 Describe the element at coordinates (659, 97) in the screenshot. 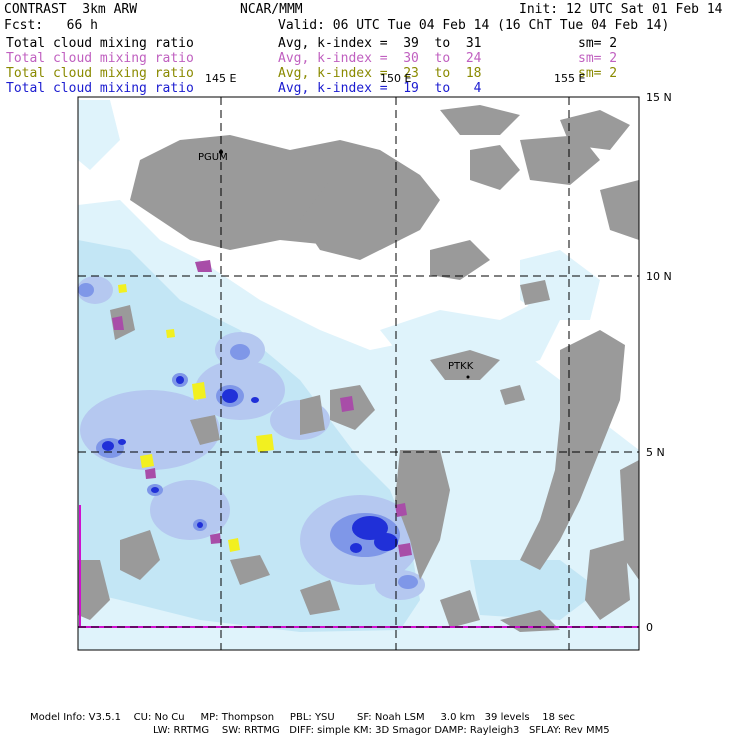

I see `lat-label-15n: 15 N` at that location.